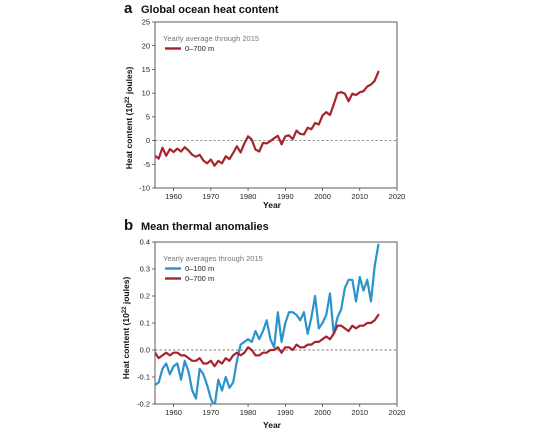 The width and height of the screenshot is (535, 434). I want to click on panel-b-ytick-label: 0.0, so click(145, 350).